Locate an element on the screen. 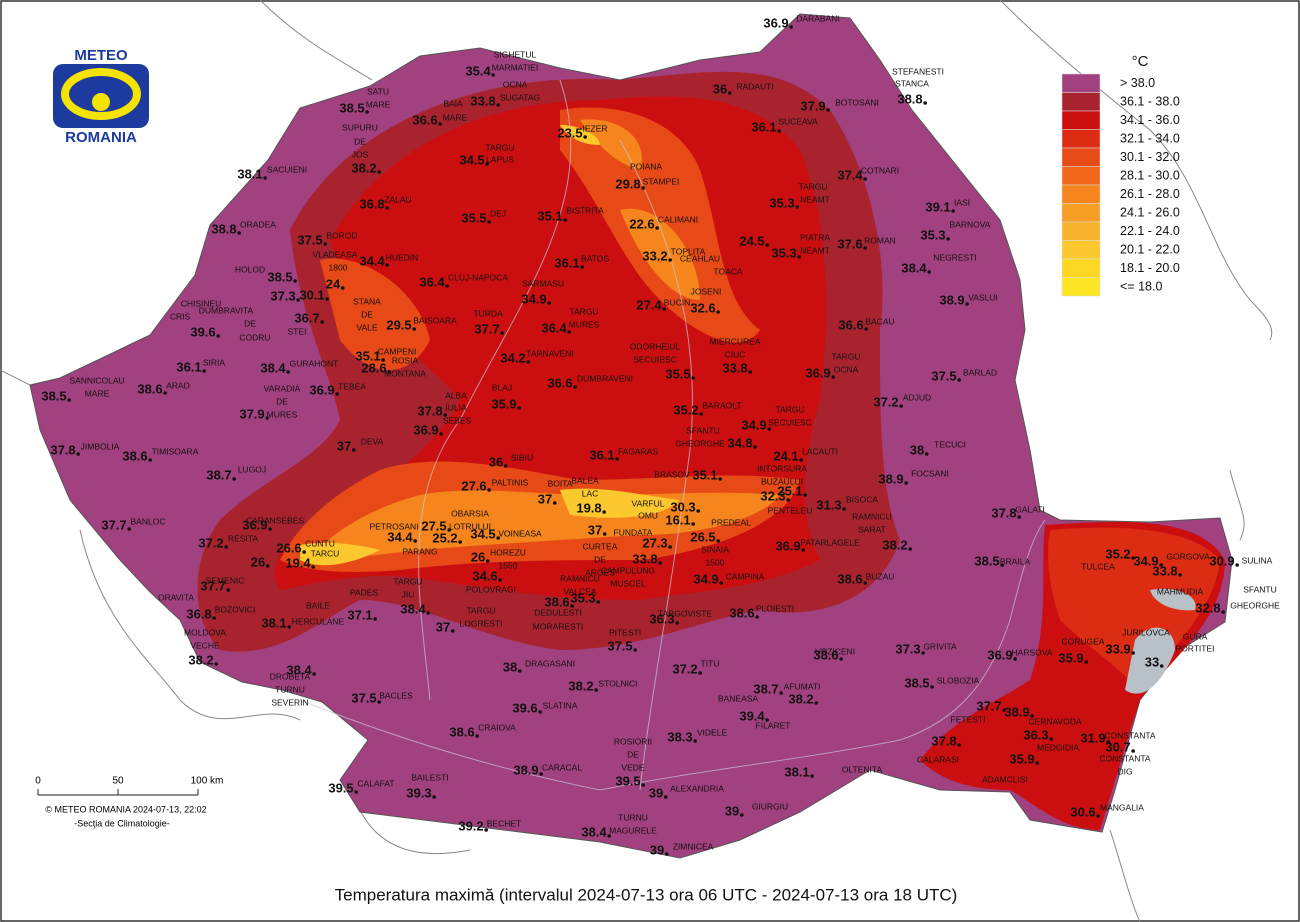 The height and width of the screenshot is (922, 1300). place-name: NEGRESTI is located at coordinates (954, 257).